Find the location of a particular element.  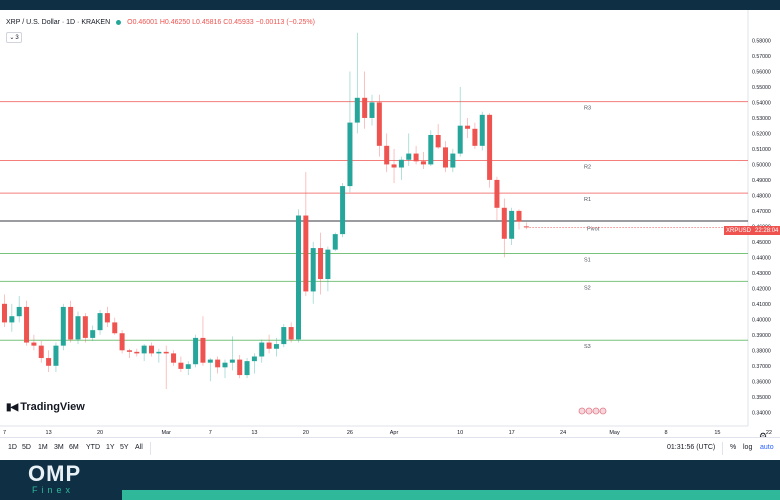

finex-logo-text: Finex is located at coordinates (53, 490).